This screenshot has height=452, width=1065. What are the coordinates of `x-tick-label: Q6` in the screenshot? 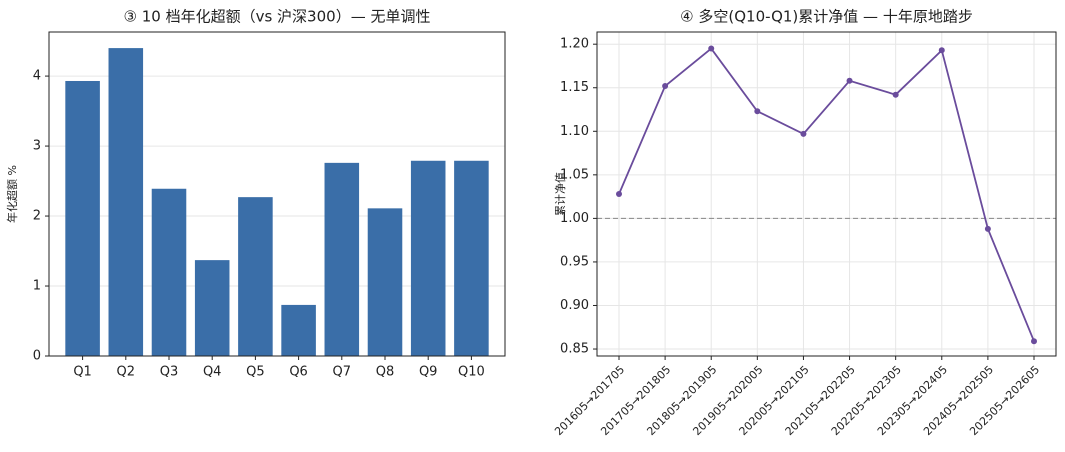 It's located at (298, 372).